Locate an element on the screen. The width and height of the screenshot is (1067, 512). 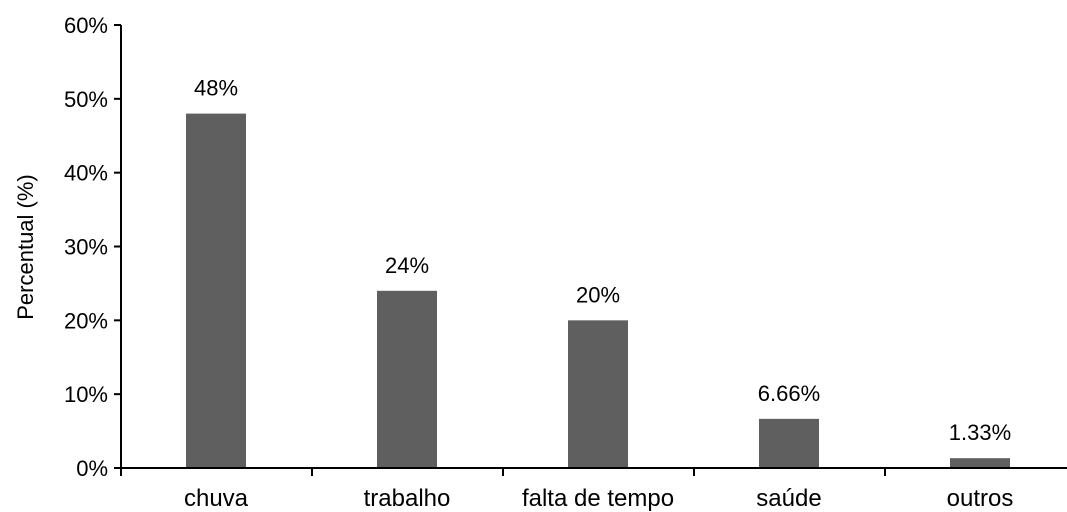
y-tick-label: 30% is located at coordinates (86, 247).